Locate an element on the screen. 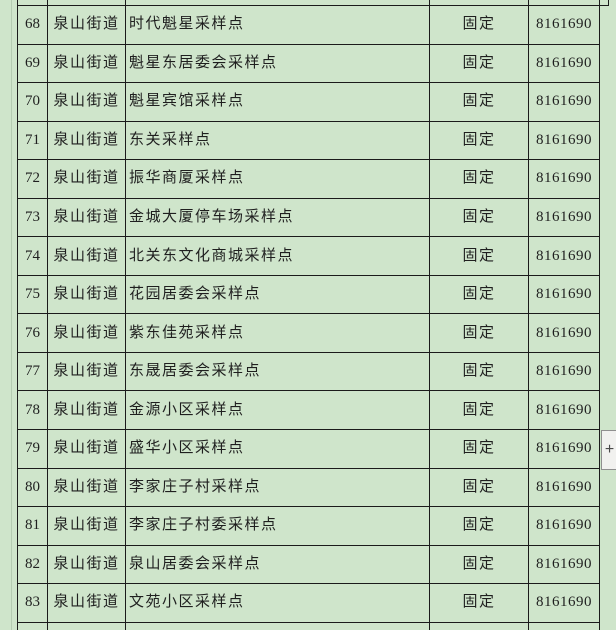 This screenshot has height=630, width=616. cell-no: 78 is located at coordinates (33, 410).